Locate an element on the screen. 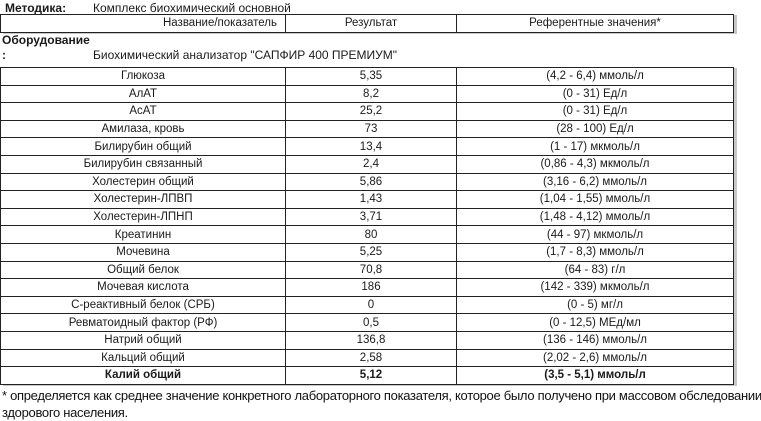  table-row: Глюкоза 5,35 (4,2 - 6,4) ммоль/л is located at coordinates (367, 76).